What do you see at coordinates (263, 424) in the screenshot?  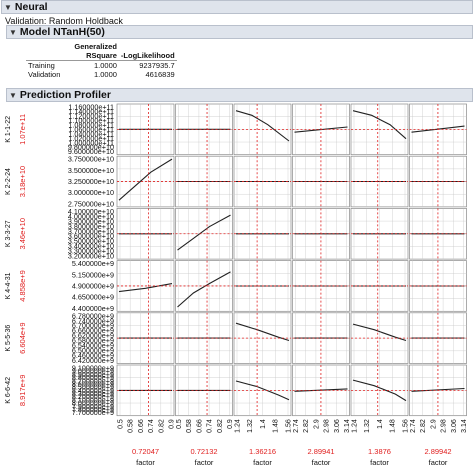 I see `x-tick-label: 1.4` at bounding box center [263, 424].